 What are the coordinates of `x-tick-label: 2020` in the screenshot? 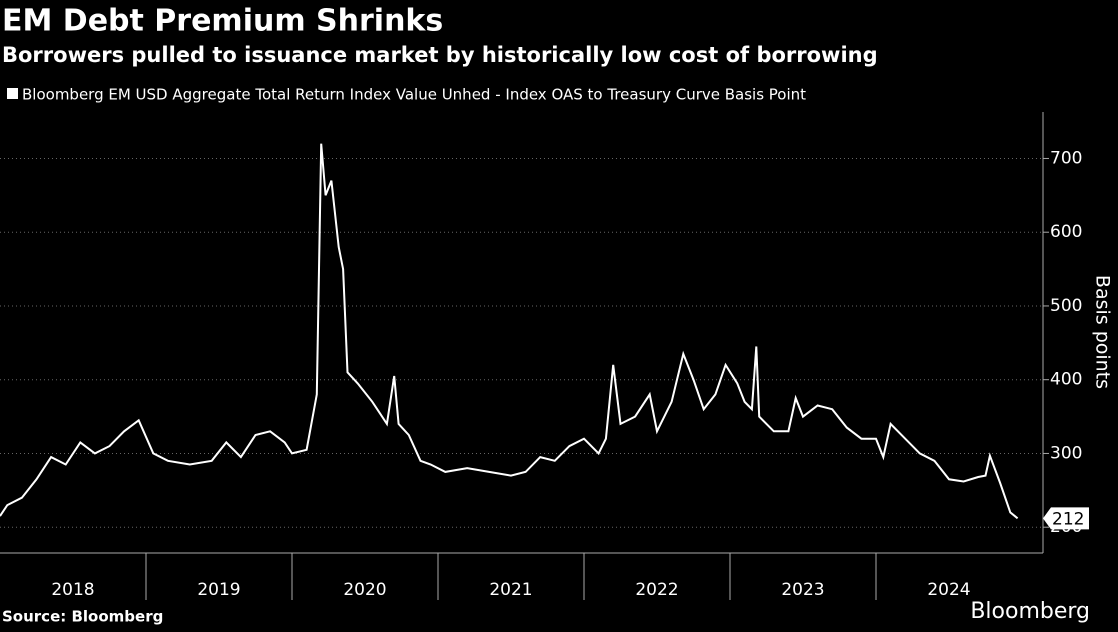 It's located at (364, 590).